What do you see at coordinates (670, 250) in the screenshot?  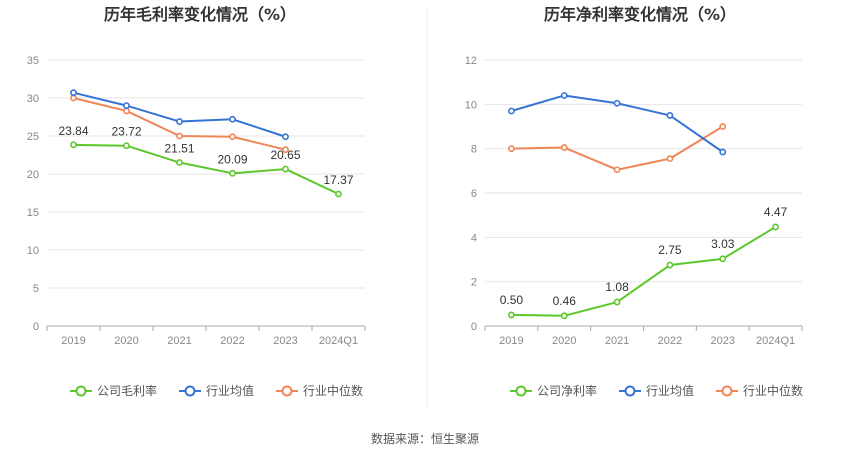 I see `data-label: 2.75` at bounding box center [670, 250].